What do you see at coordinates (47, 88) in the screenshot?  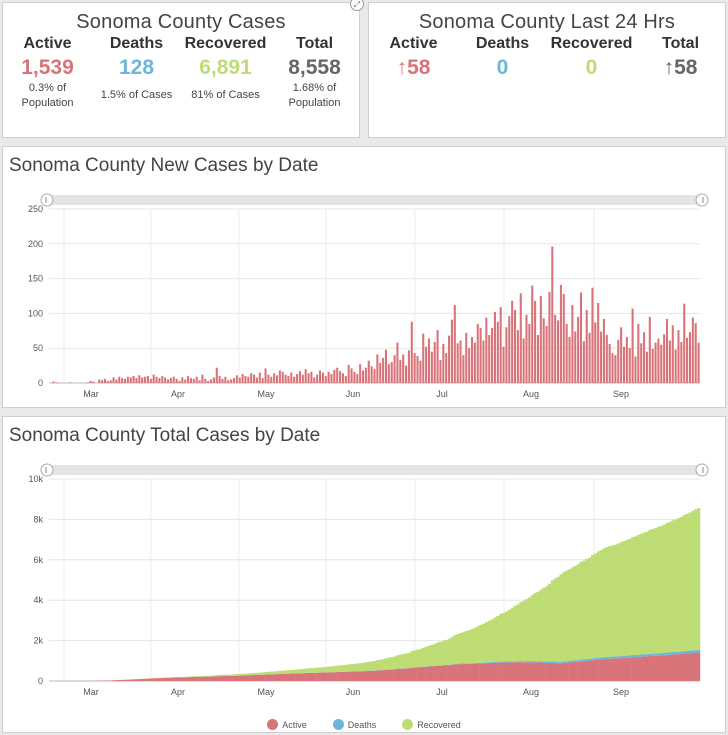 I see `stat-sub: 0.3% of` at bounding box center [47, 88].